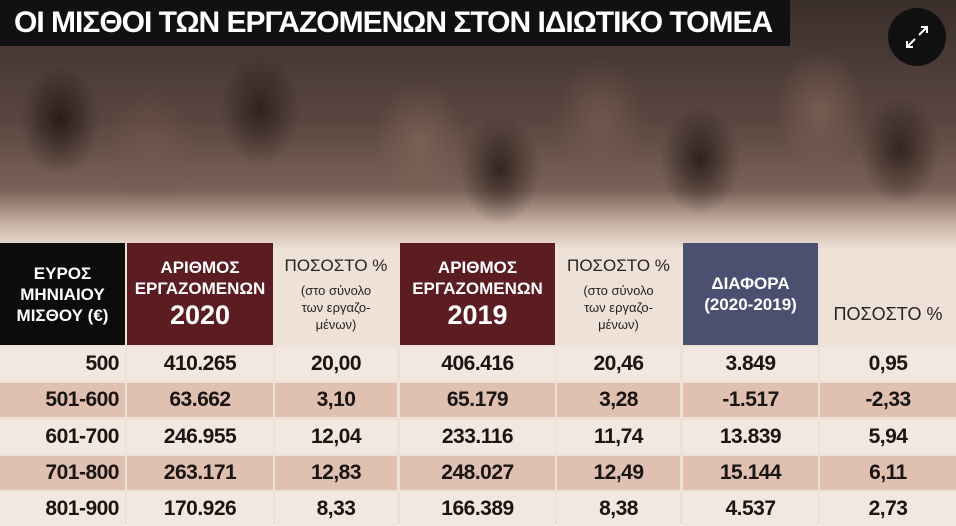 The width and height of the screenshot is (956, 526). Describe the element at coordinates (477, 400) in the screenshot. I see `cell: 65.179` at that location.